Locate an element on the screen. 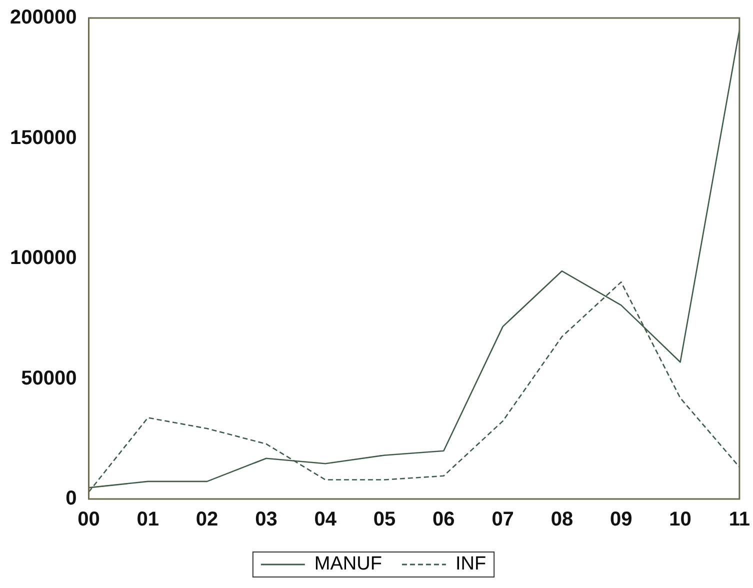  y-tick-label: 50000 is located at coordinates (49, 378).